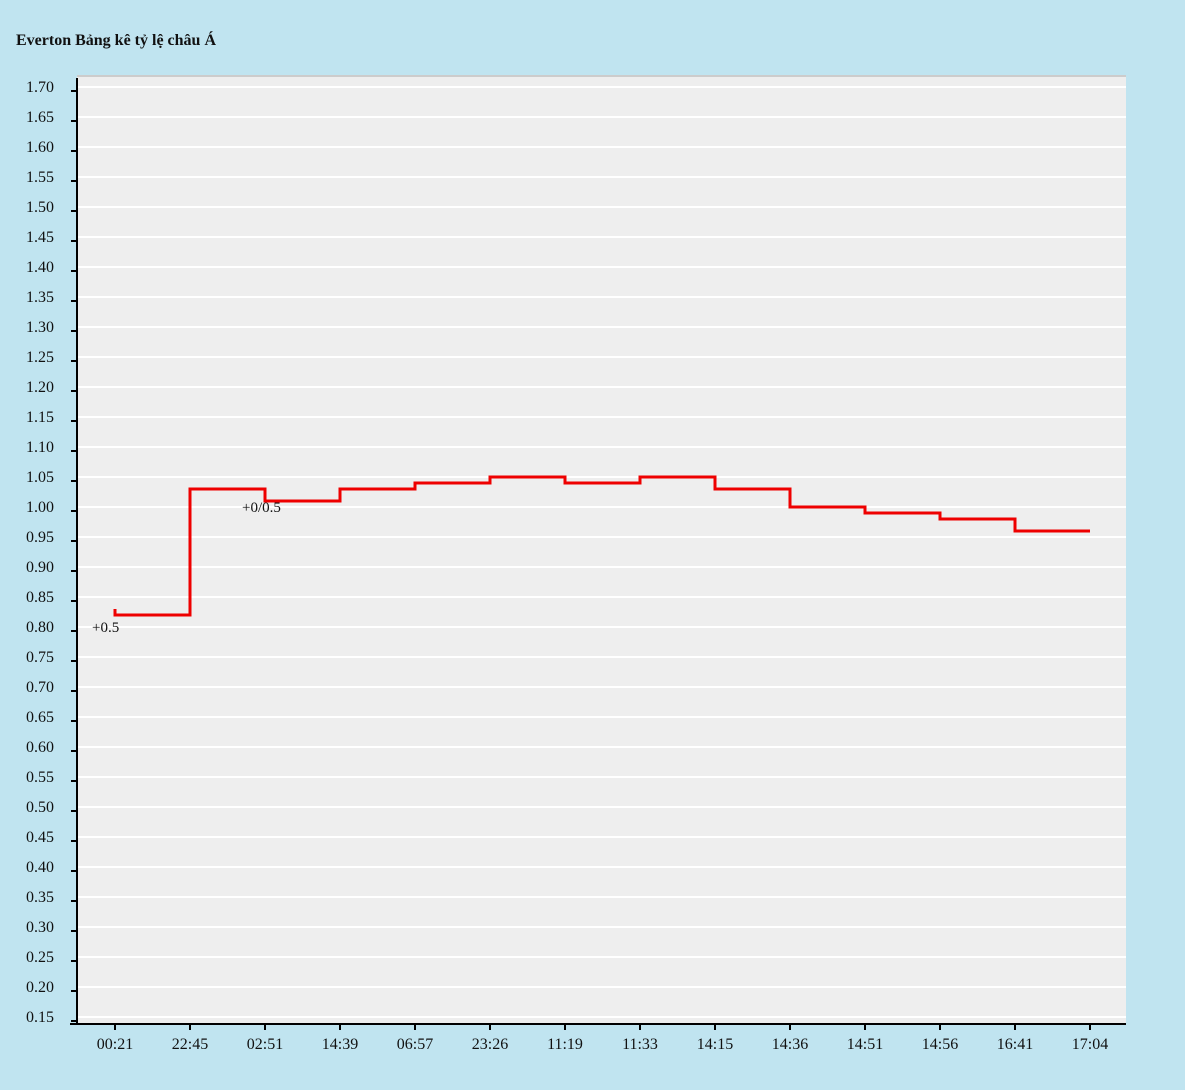 The image size is (1185, 1090). Describe the element at coordinates (40, 237) in the screenshot. I see `y-tick-label: 1.45` at that location.